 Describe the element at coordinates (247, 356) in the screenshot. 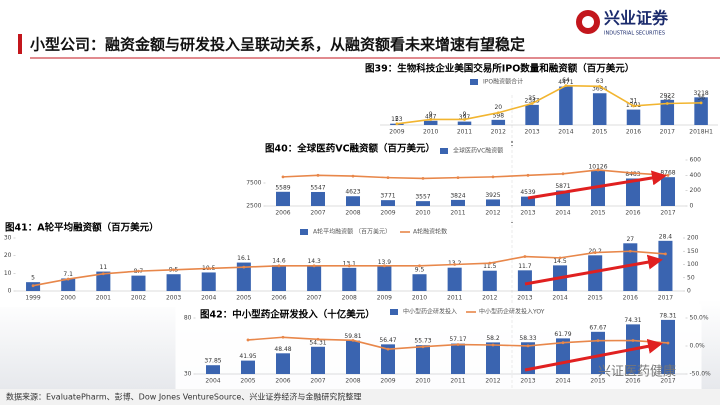

I see `bar-value-label: 41.95` at that location.